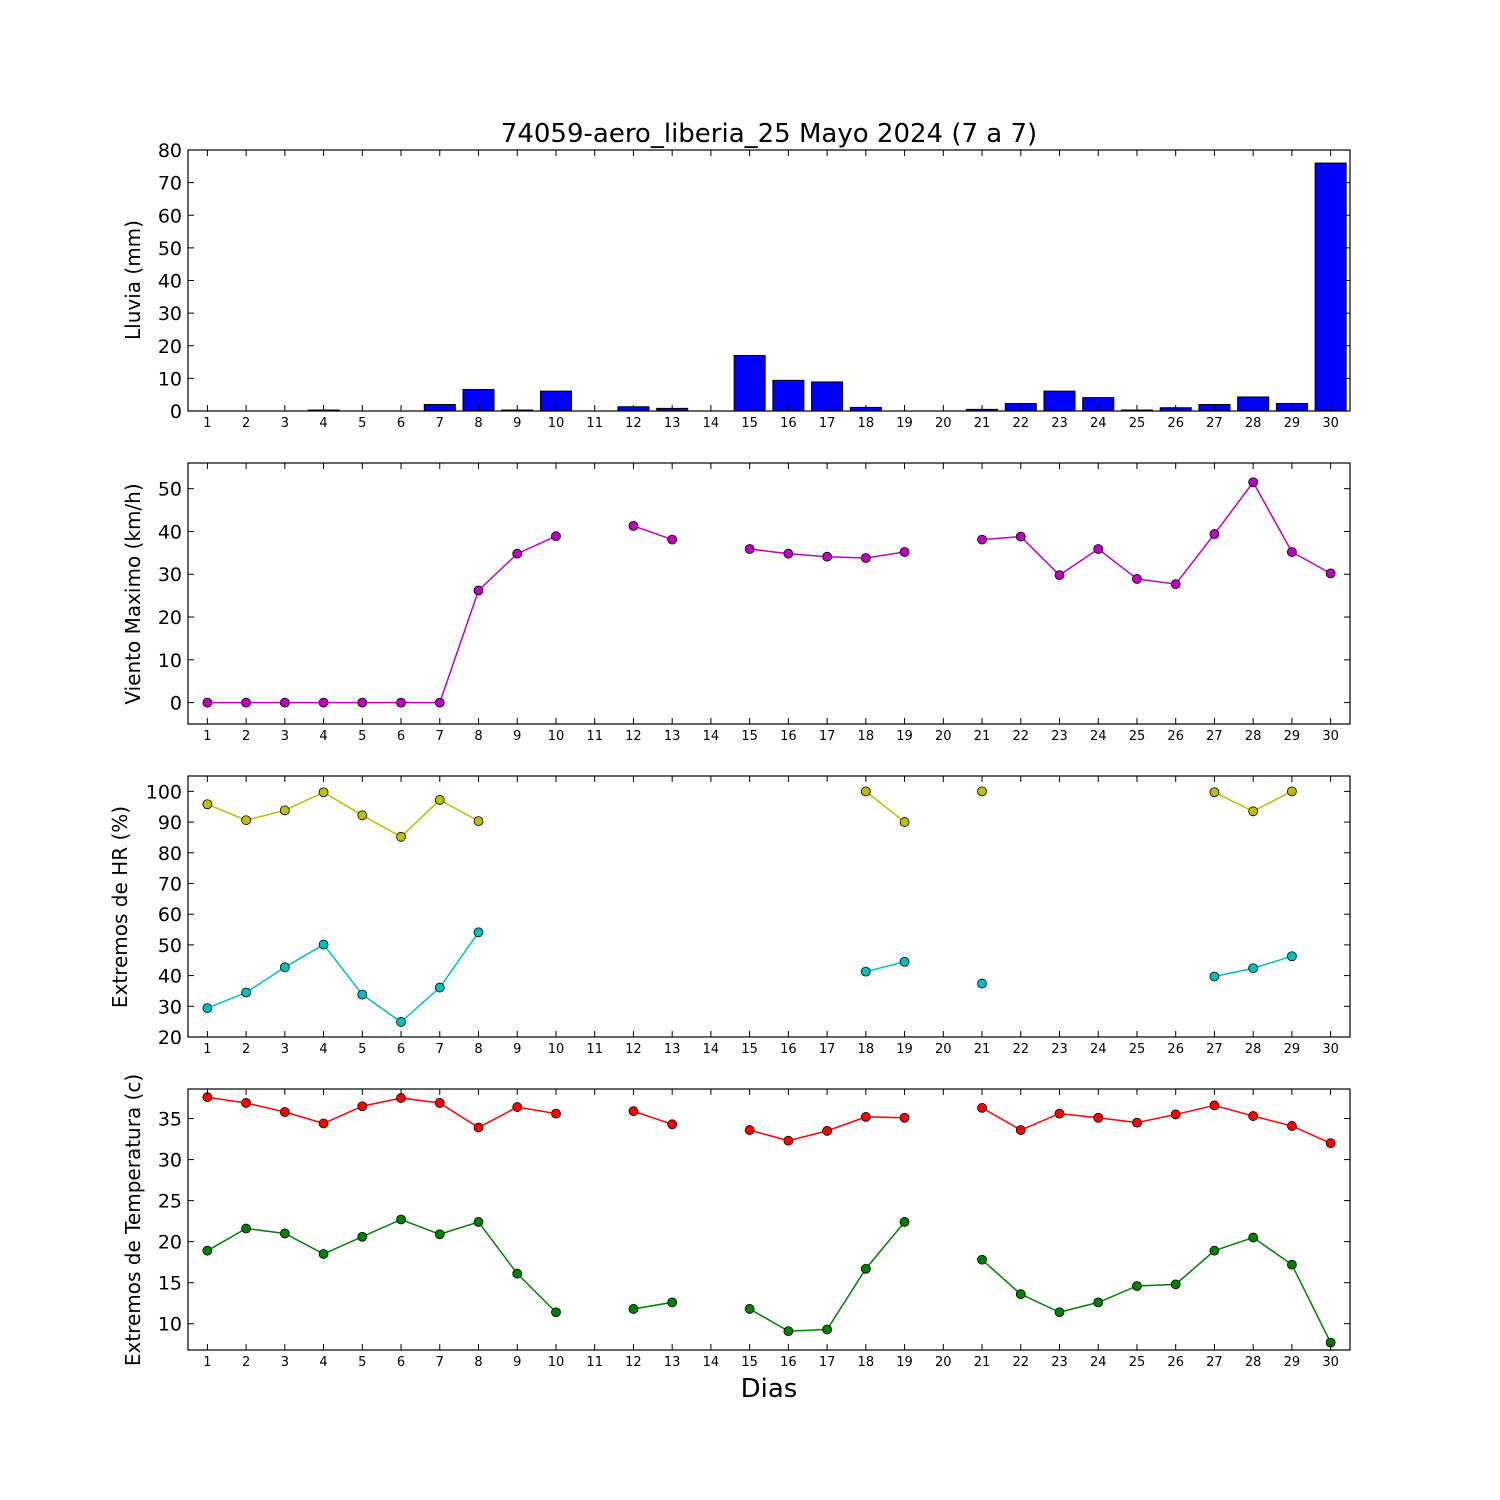 The image size is (1500, 1500). What do you see at coordinates (170, 854) in the screenshot?
I see `humidity-ytick-label: 80` at bounding box center [170, 854].